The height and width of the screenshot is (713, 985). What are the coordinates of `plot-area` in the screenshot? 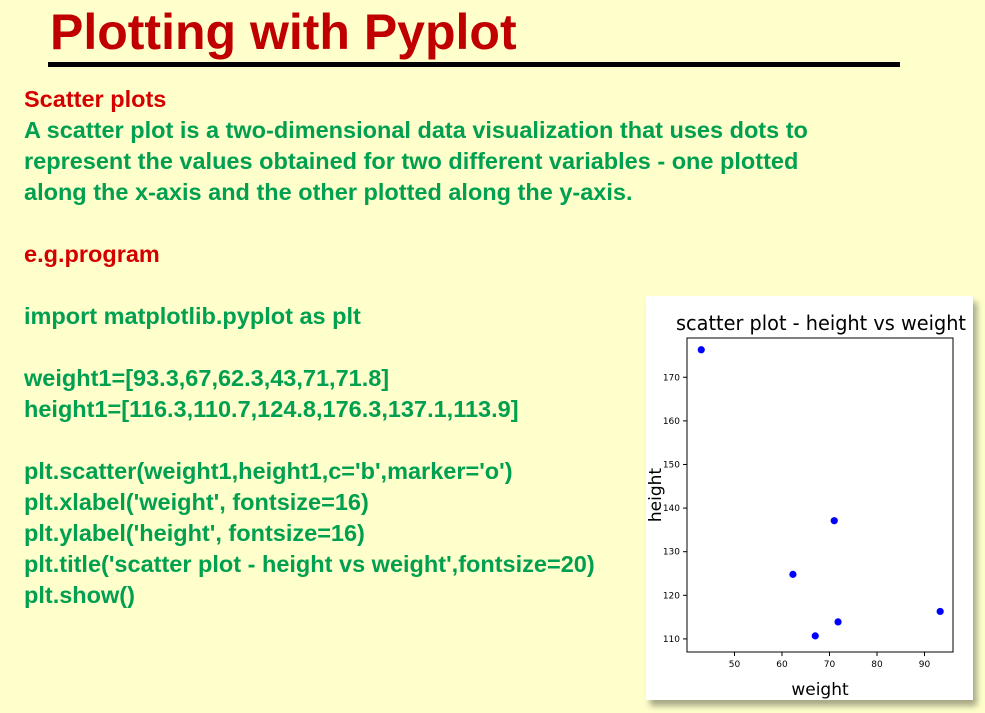 It's located at (820, 495).